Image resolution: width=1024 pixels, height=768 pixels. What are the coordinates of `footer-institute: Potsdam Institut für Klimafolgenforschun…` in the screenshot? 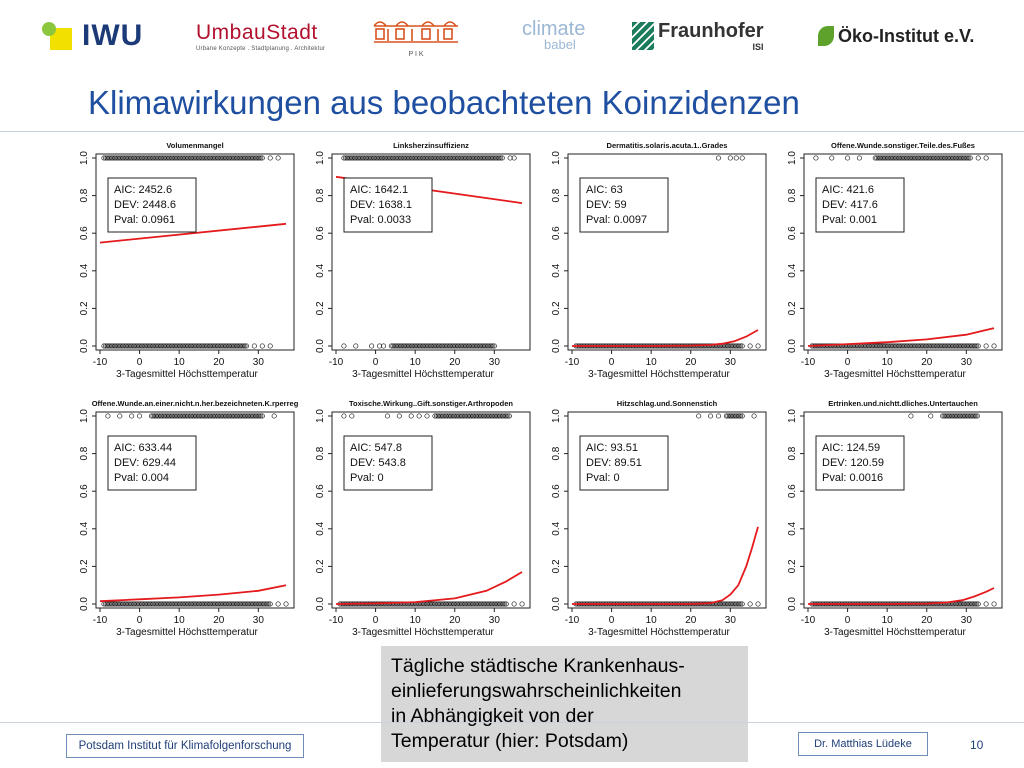 It's located at (185, 746).